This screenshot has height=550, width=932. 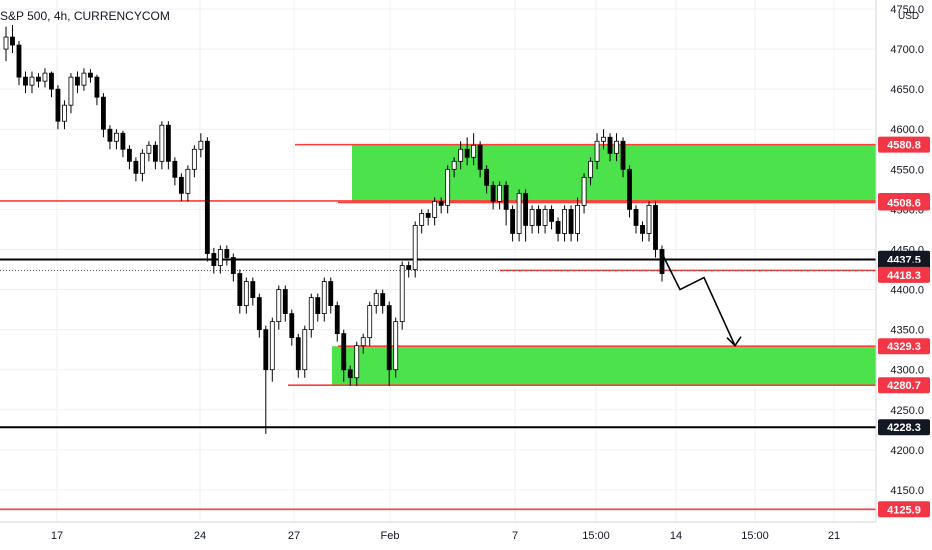 I want to click on time-axis: 17 24 27 Feb 7 15:00 14 15:00 21, so click(x=438, y=535).